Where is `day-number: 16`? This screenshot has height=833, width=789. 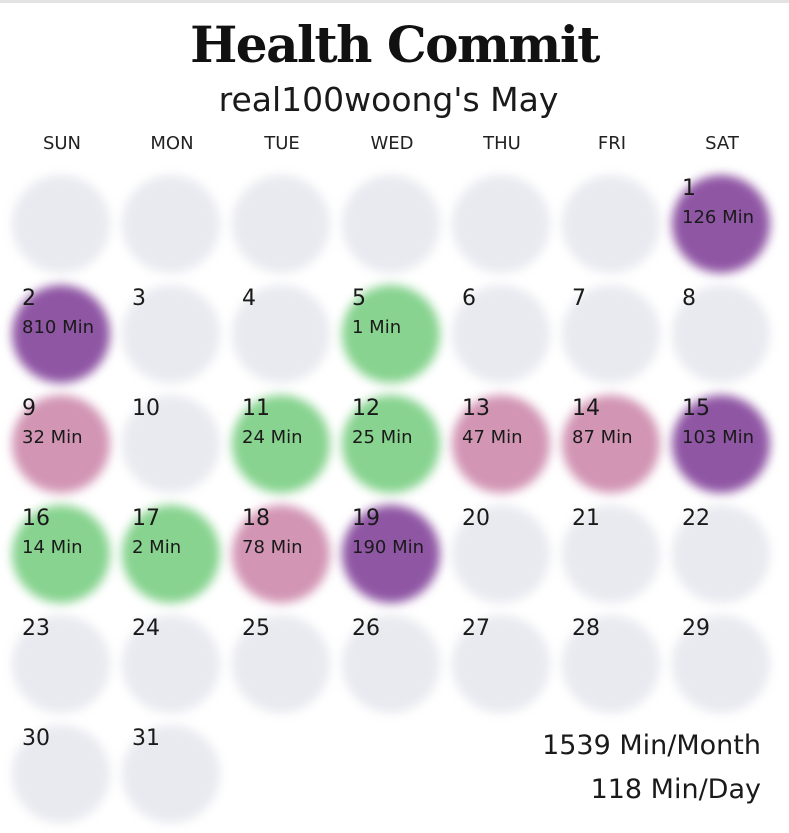
day-number: 16 is located at coordinates (36, 518).